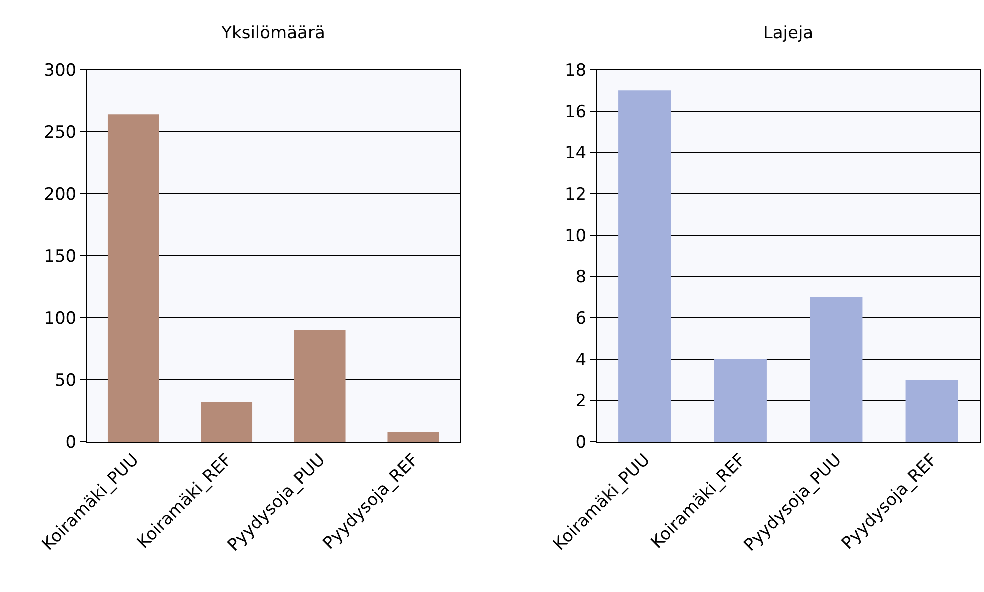 Image resolution: width=984 pixels, height=592 pixels. Describe the element at coordinates (788, 34) in the screenshot. I see `chart-title: Lajeja` at that location.